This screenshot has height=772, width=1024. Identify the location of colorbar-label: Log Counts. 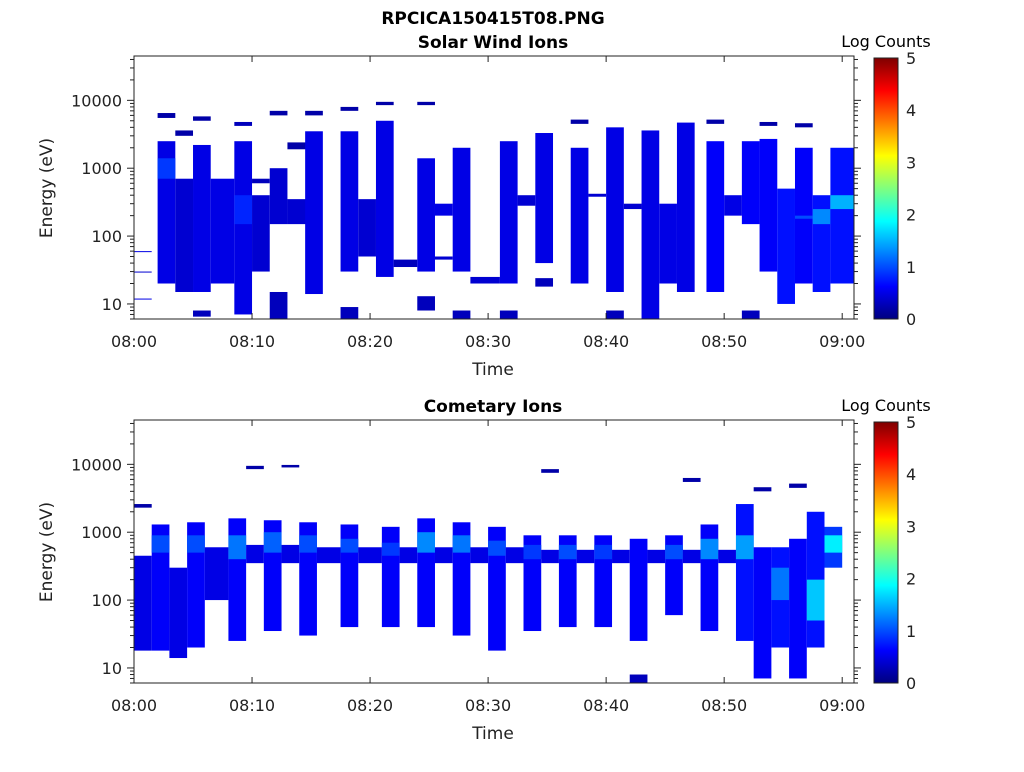
(886, 405).